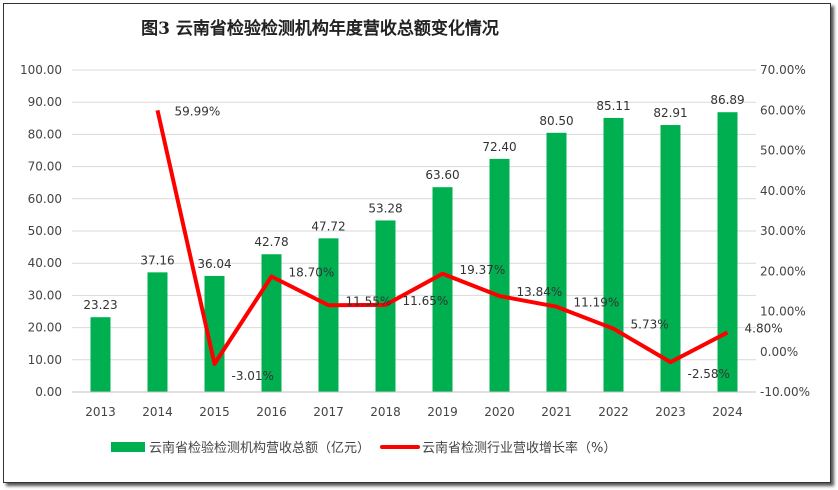  What do you see at coordinates (385, 412) in the screenshot?
I see `x-tick-label: 2018` at bounding box center [385, 412].